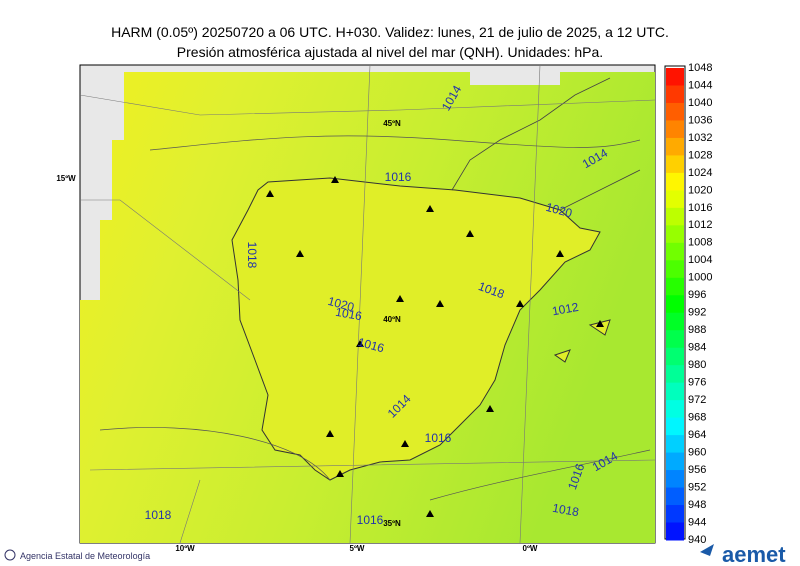 This screenshot has width=800, height=566. What do you see at coordinates (700, 68) in the screenshot?
I see `colorbar-label: 1048` at bounding box center [700, 68].